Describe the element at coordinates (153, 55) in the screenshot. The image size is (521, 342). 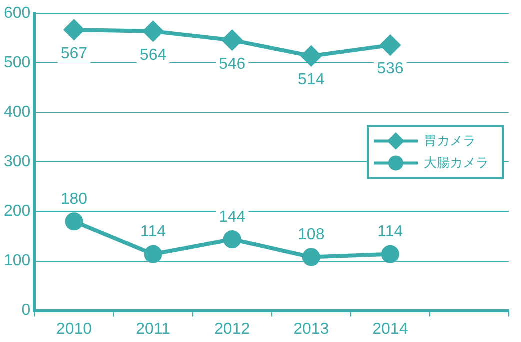
I see `data-label: 564` at that location.